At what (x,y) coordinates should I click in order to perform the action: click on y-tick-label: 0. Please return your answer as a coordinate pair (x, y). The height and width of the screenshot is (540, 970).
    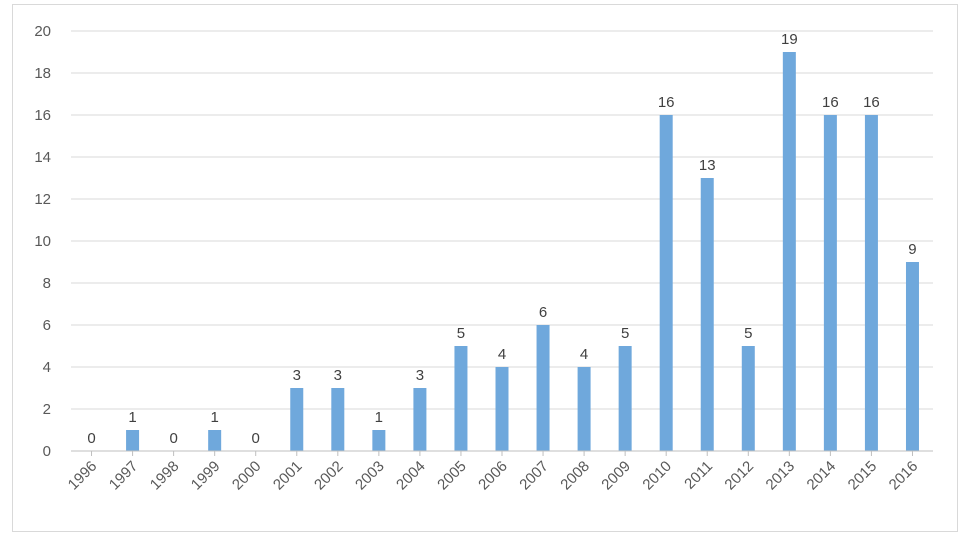
    Looking at the image, I should click on (47, 451).